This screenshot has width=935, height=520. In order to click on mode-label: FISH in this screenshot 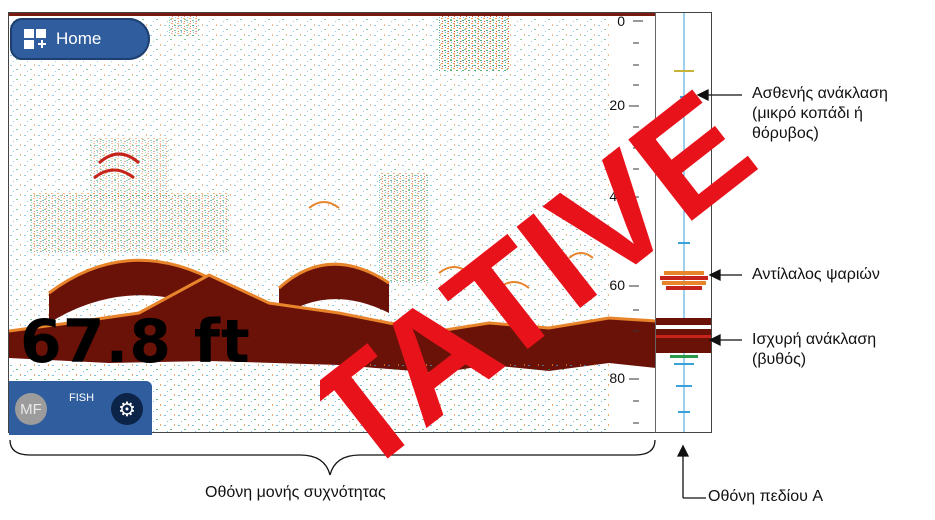, I will do `click(82, 398)`.